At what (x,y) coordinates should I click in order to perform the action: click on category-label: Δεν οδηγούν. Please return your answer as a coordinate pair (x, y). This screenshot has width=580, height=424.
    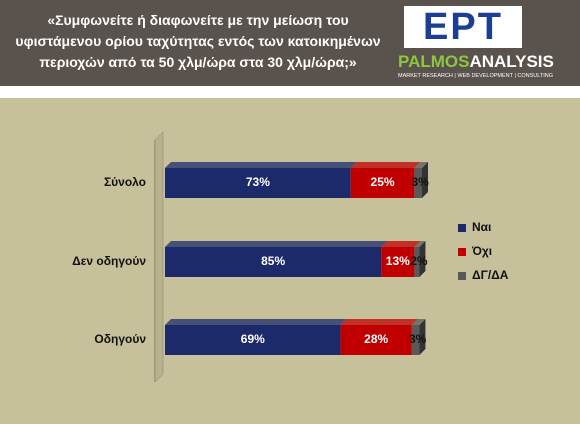
    Looking at the image, I should click on (109, 261).